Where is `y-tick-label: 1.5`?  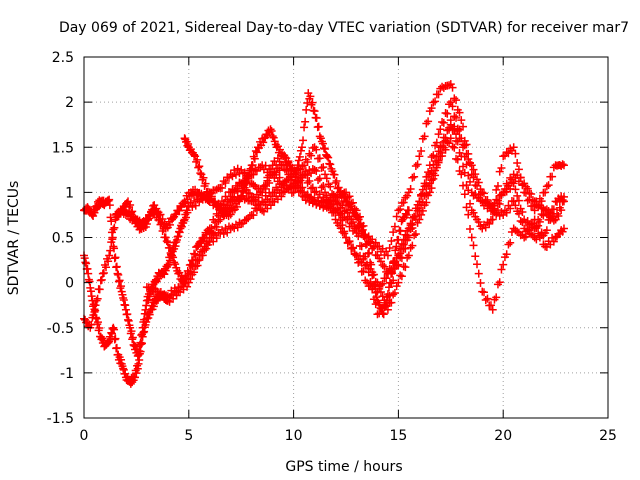
y-tick-label: 1.5 is located at coordinates (63, 148).